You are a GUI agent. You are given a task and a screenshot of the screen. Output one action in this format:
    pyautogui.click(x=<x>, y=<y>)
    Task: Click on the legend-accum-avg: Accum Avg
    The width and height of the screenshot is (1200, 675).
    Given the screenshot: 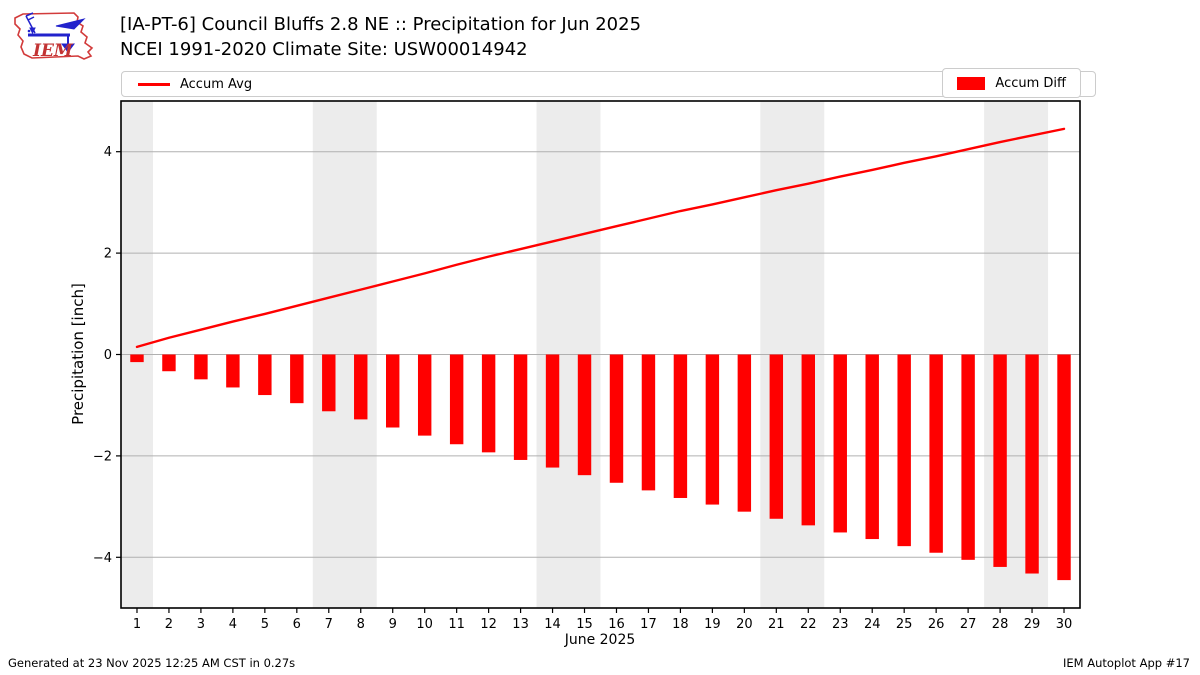 What is the action you would take?
    pyautogui.click(x=608, y=84)
    